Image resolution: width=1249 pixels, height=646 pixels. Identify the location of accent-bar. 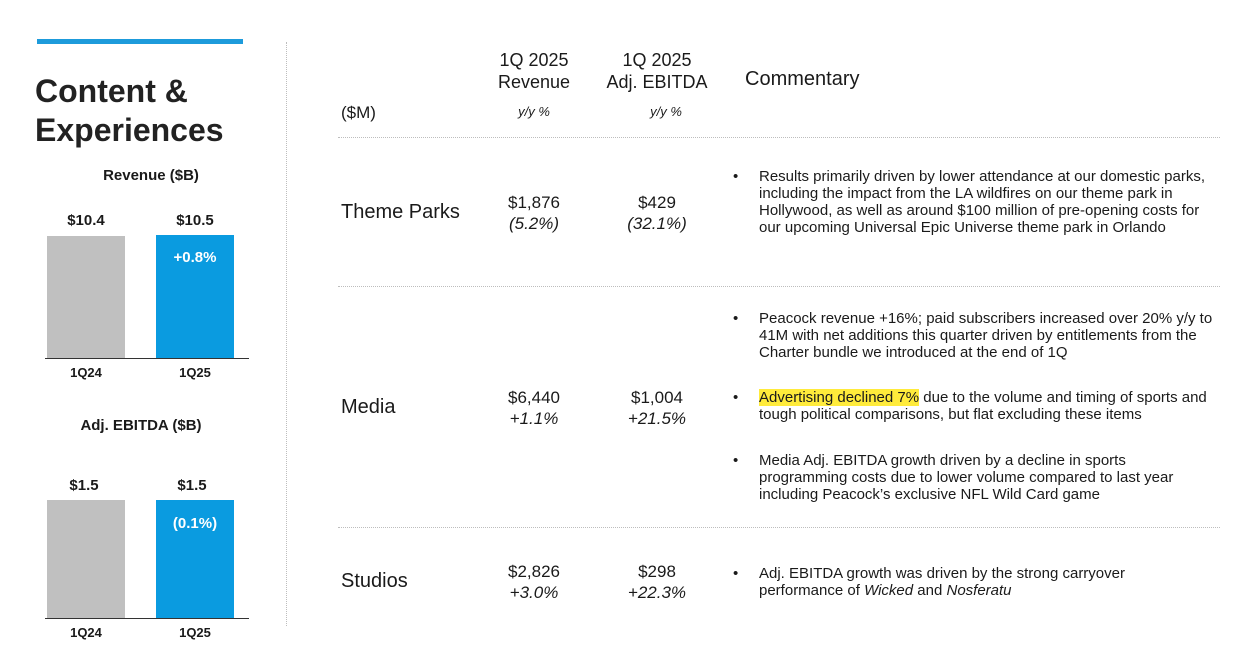
(140, 41).